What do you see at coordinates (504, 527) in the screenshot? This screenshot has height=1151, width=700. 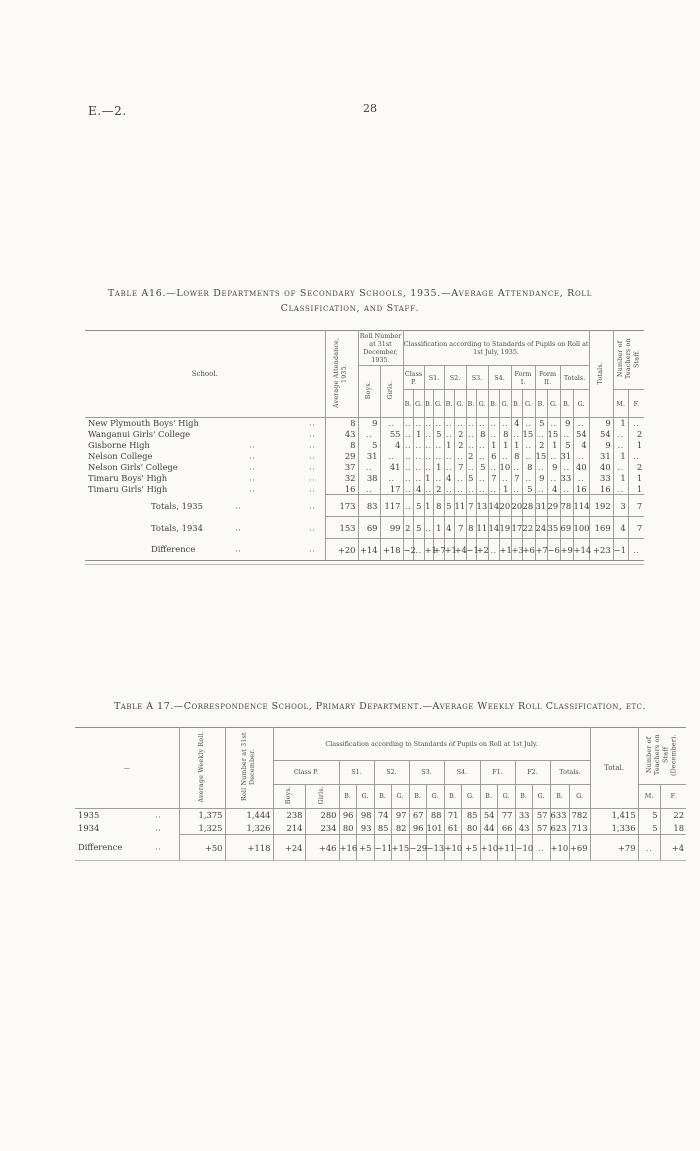 I see `cell: 19` at bounding box center [504, 527].